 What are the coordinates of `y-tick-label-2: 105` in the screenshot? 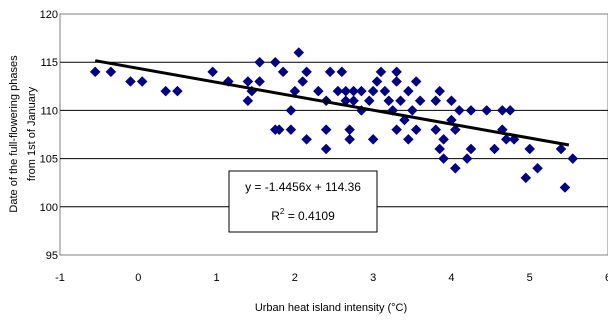 It's located at (49, 160).